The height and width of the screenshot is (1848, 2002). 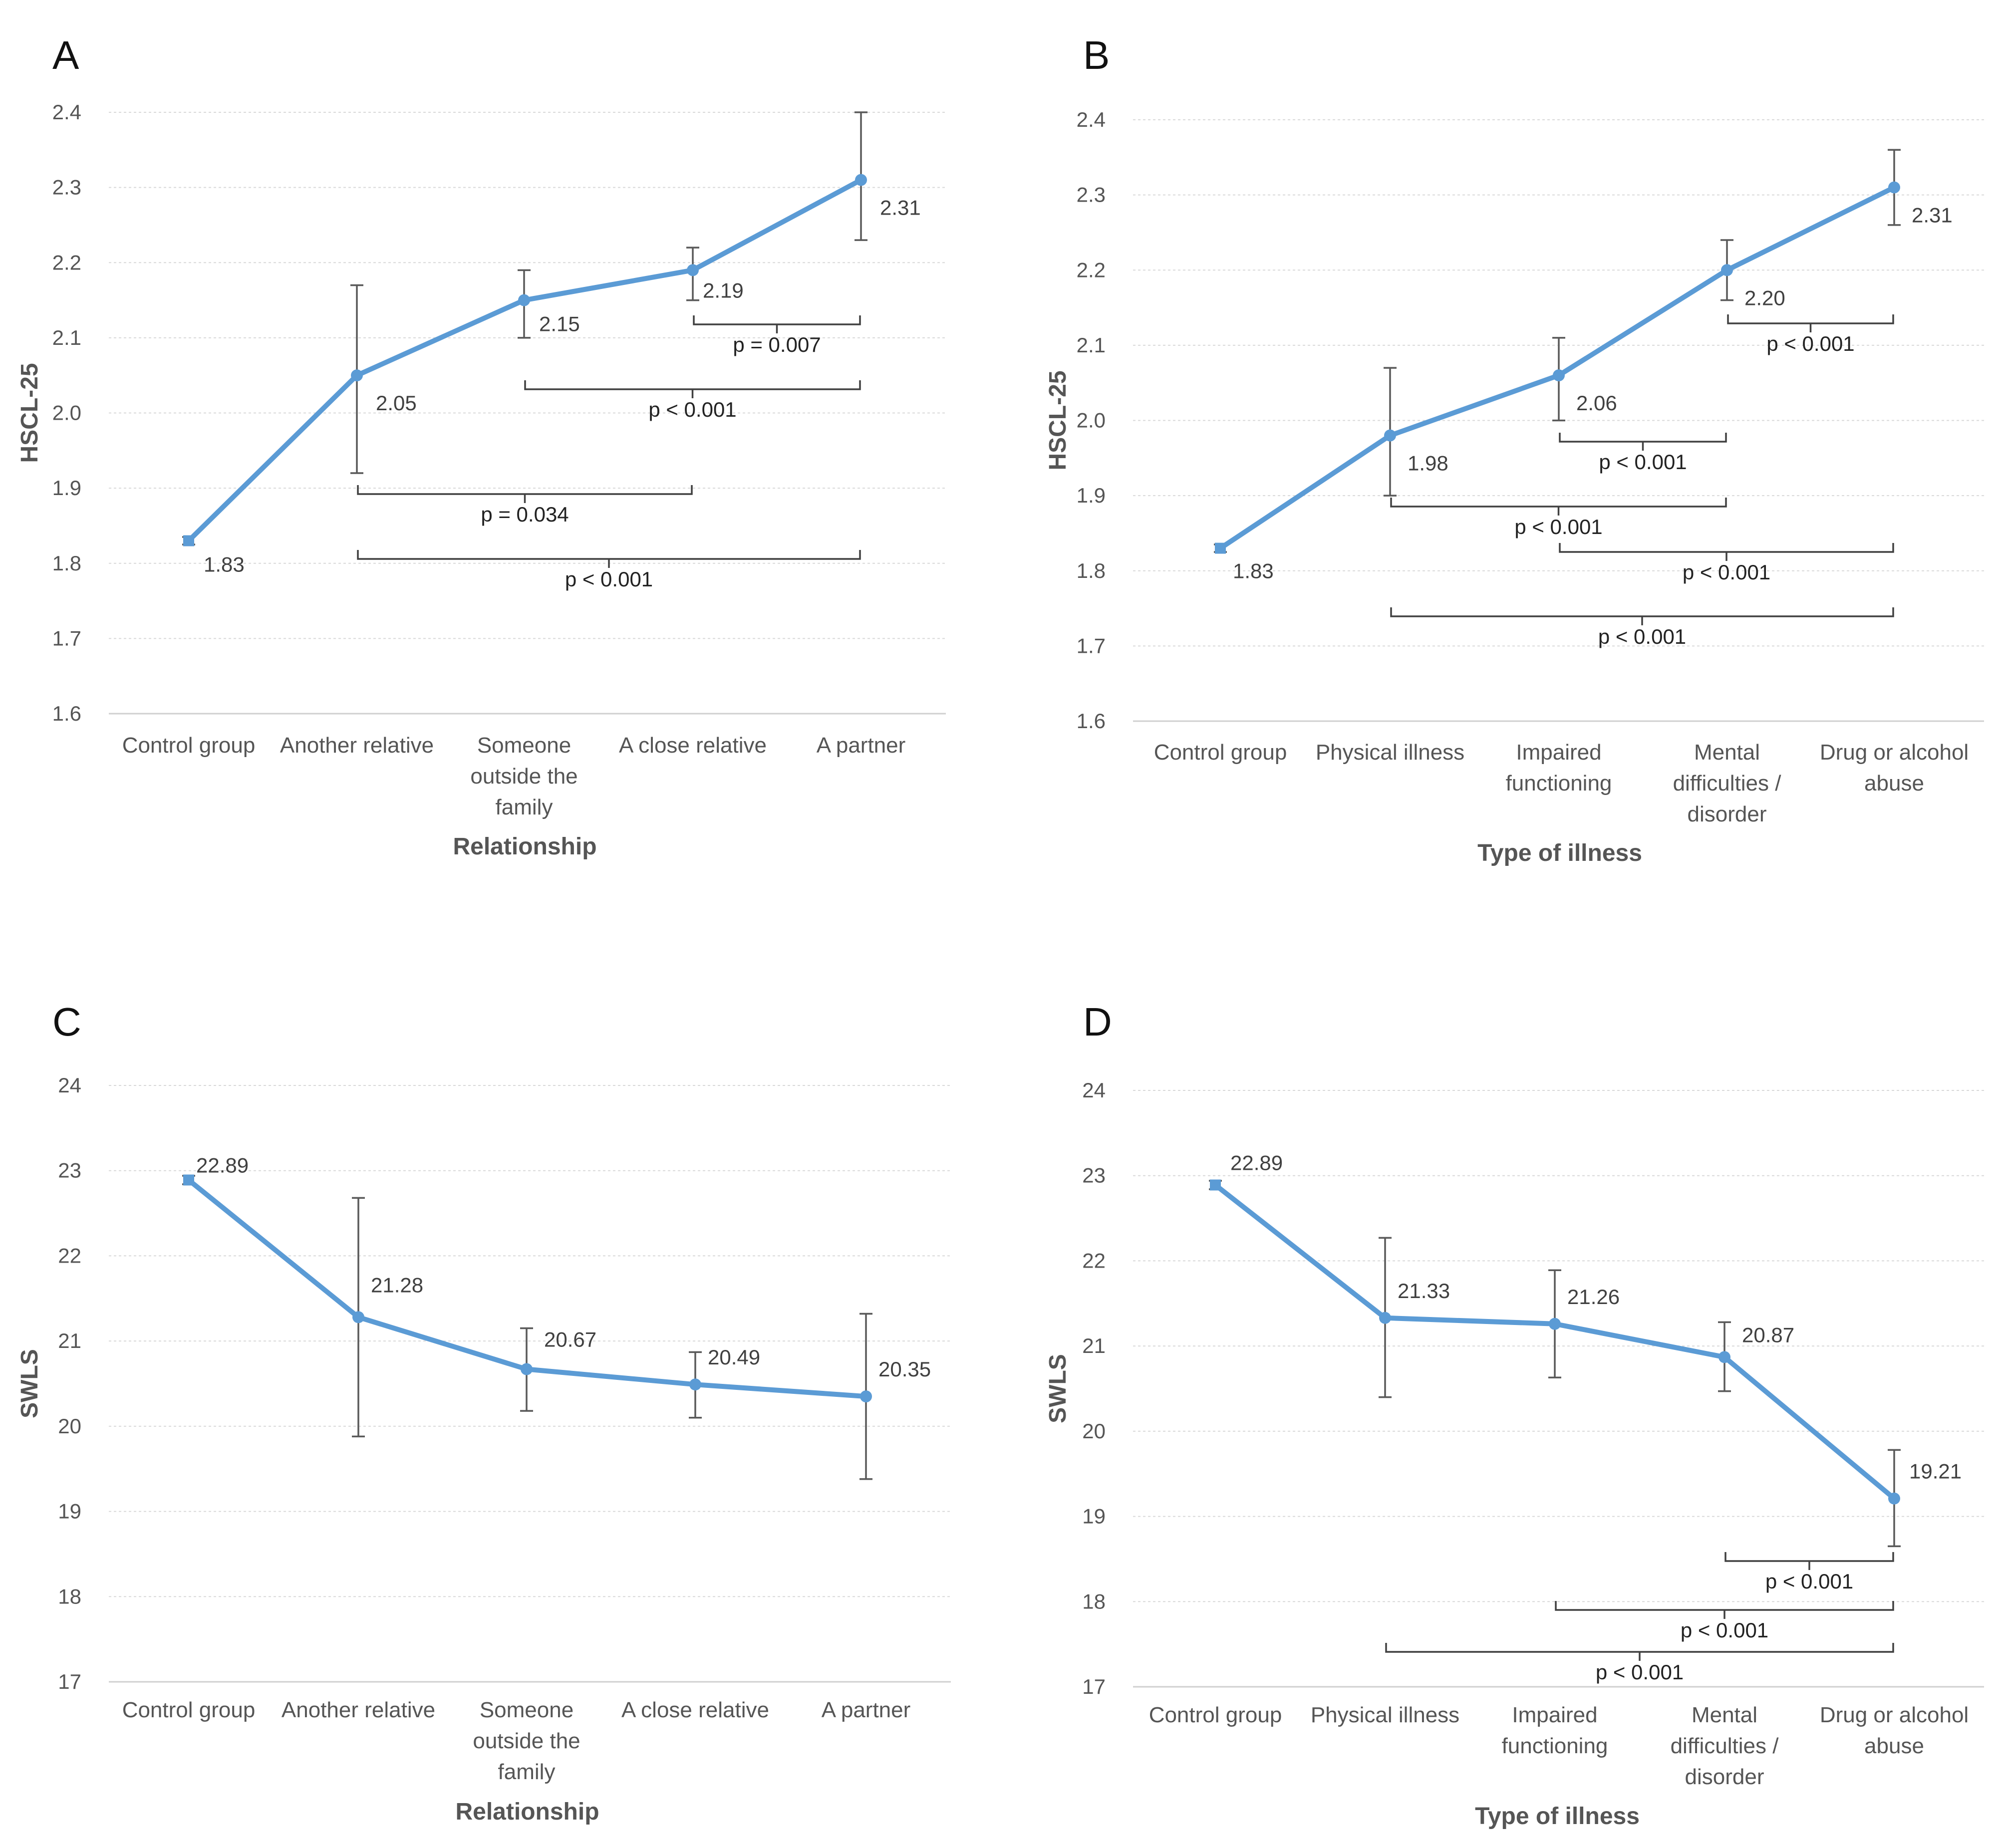 What do you see at coordinates (1593, 1297) in the screenshot?
I see `data-label: 21.26` at bounding box center [1593, 1297].